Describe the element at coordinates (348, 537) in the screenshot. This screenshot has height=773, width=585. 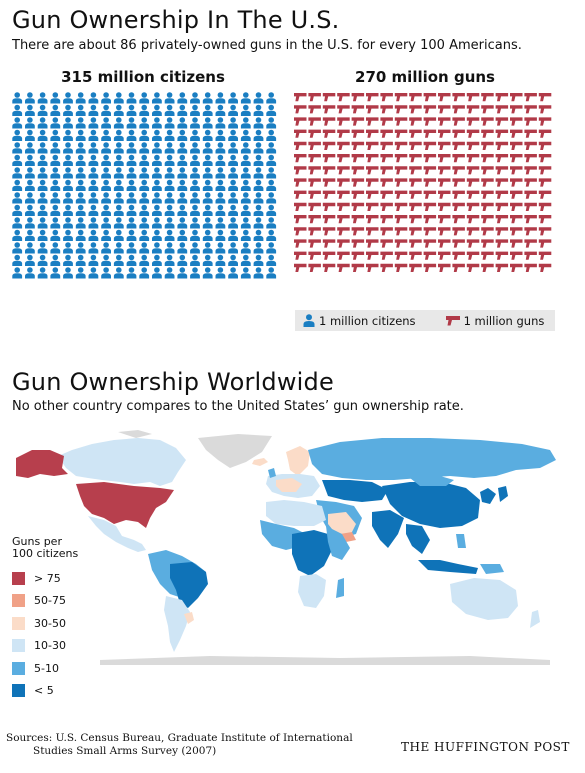
I see `yemen` at that location.